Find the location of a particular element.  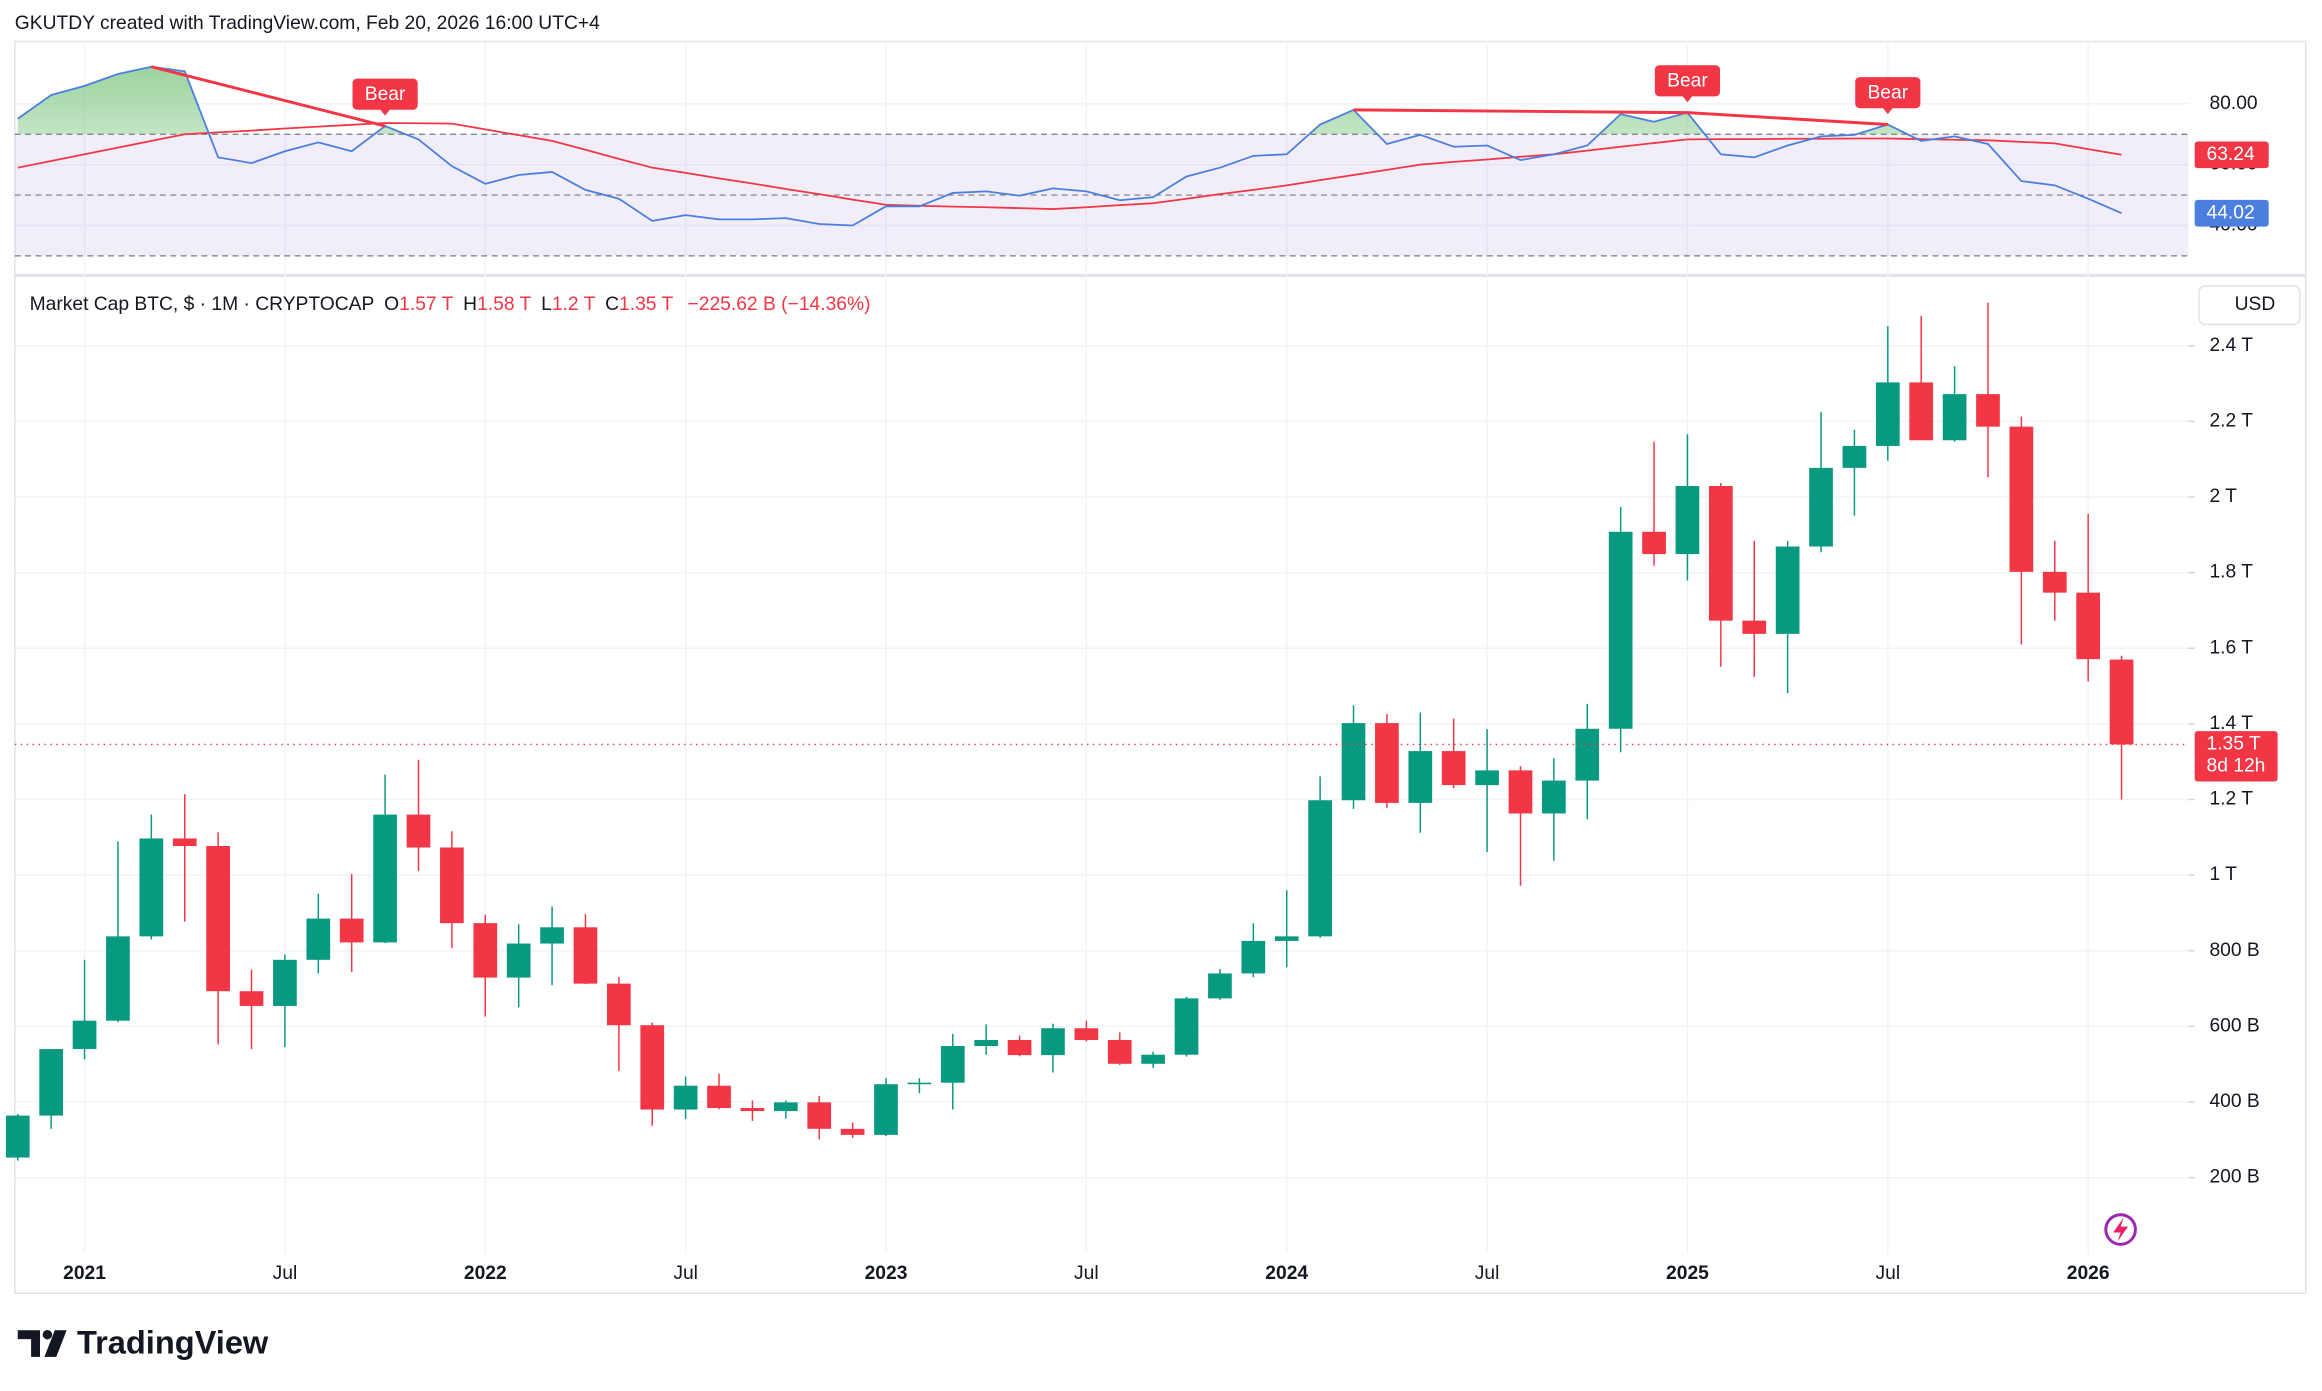

y-tick-label: 1.6 T is located at coordinates (2231, 647).